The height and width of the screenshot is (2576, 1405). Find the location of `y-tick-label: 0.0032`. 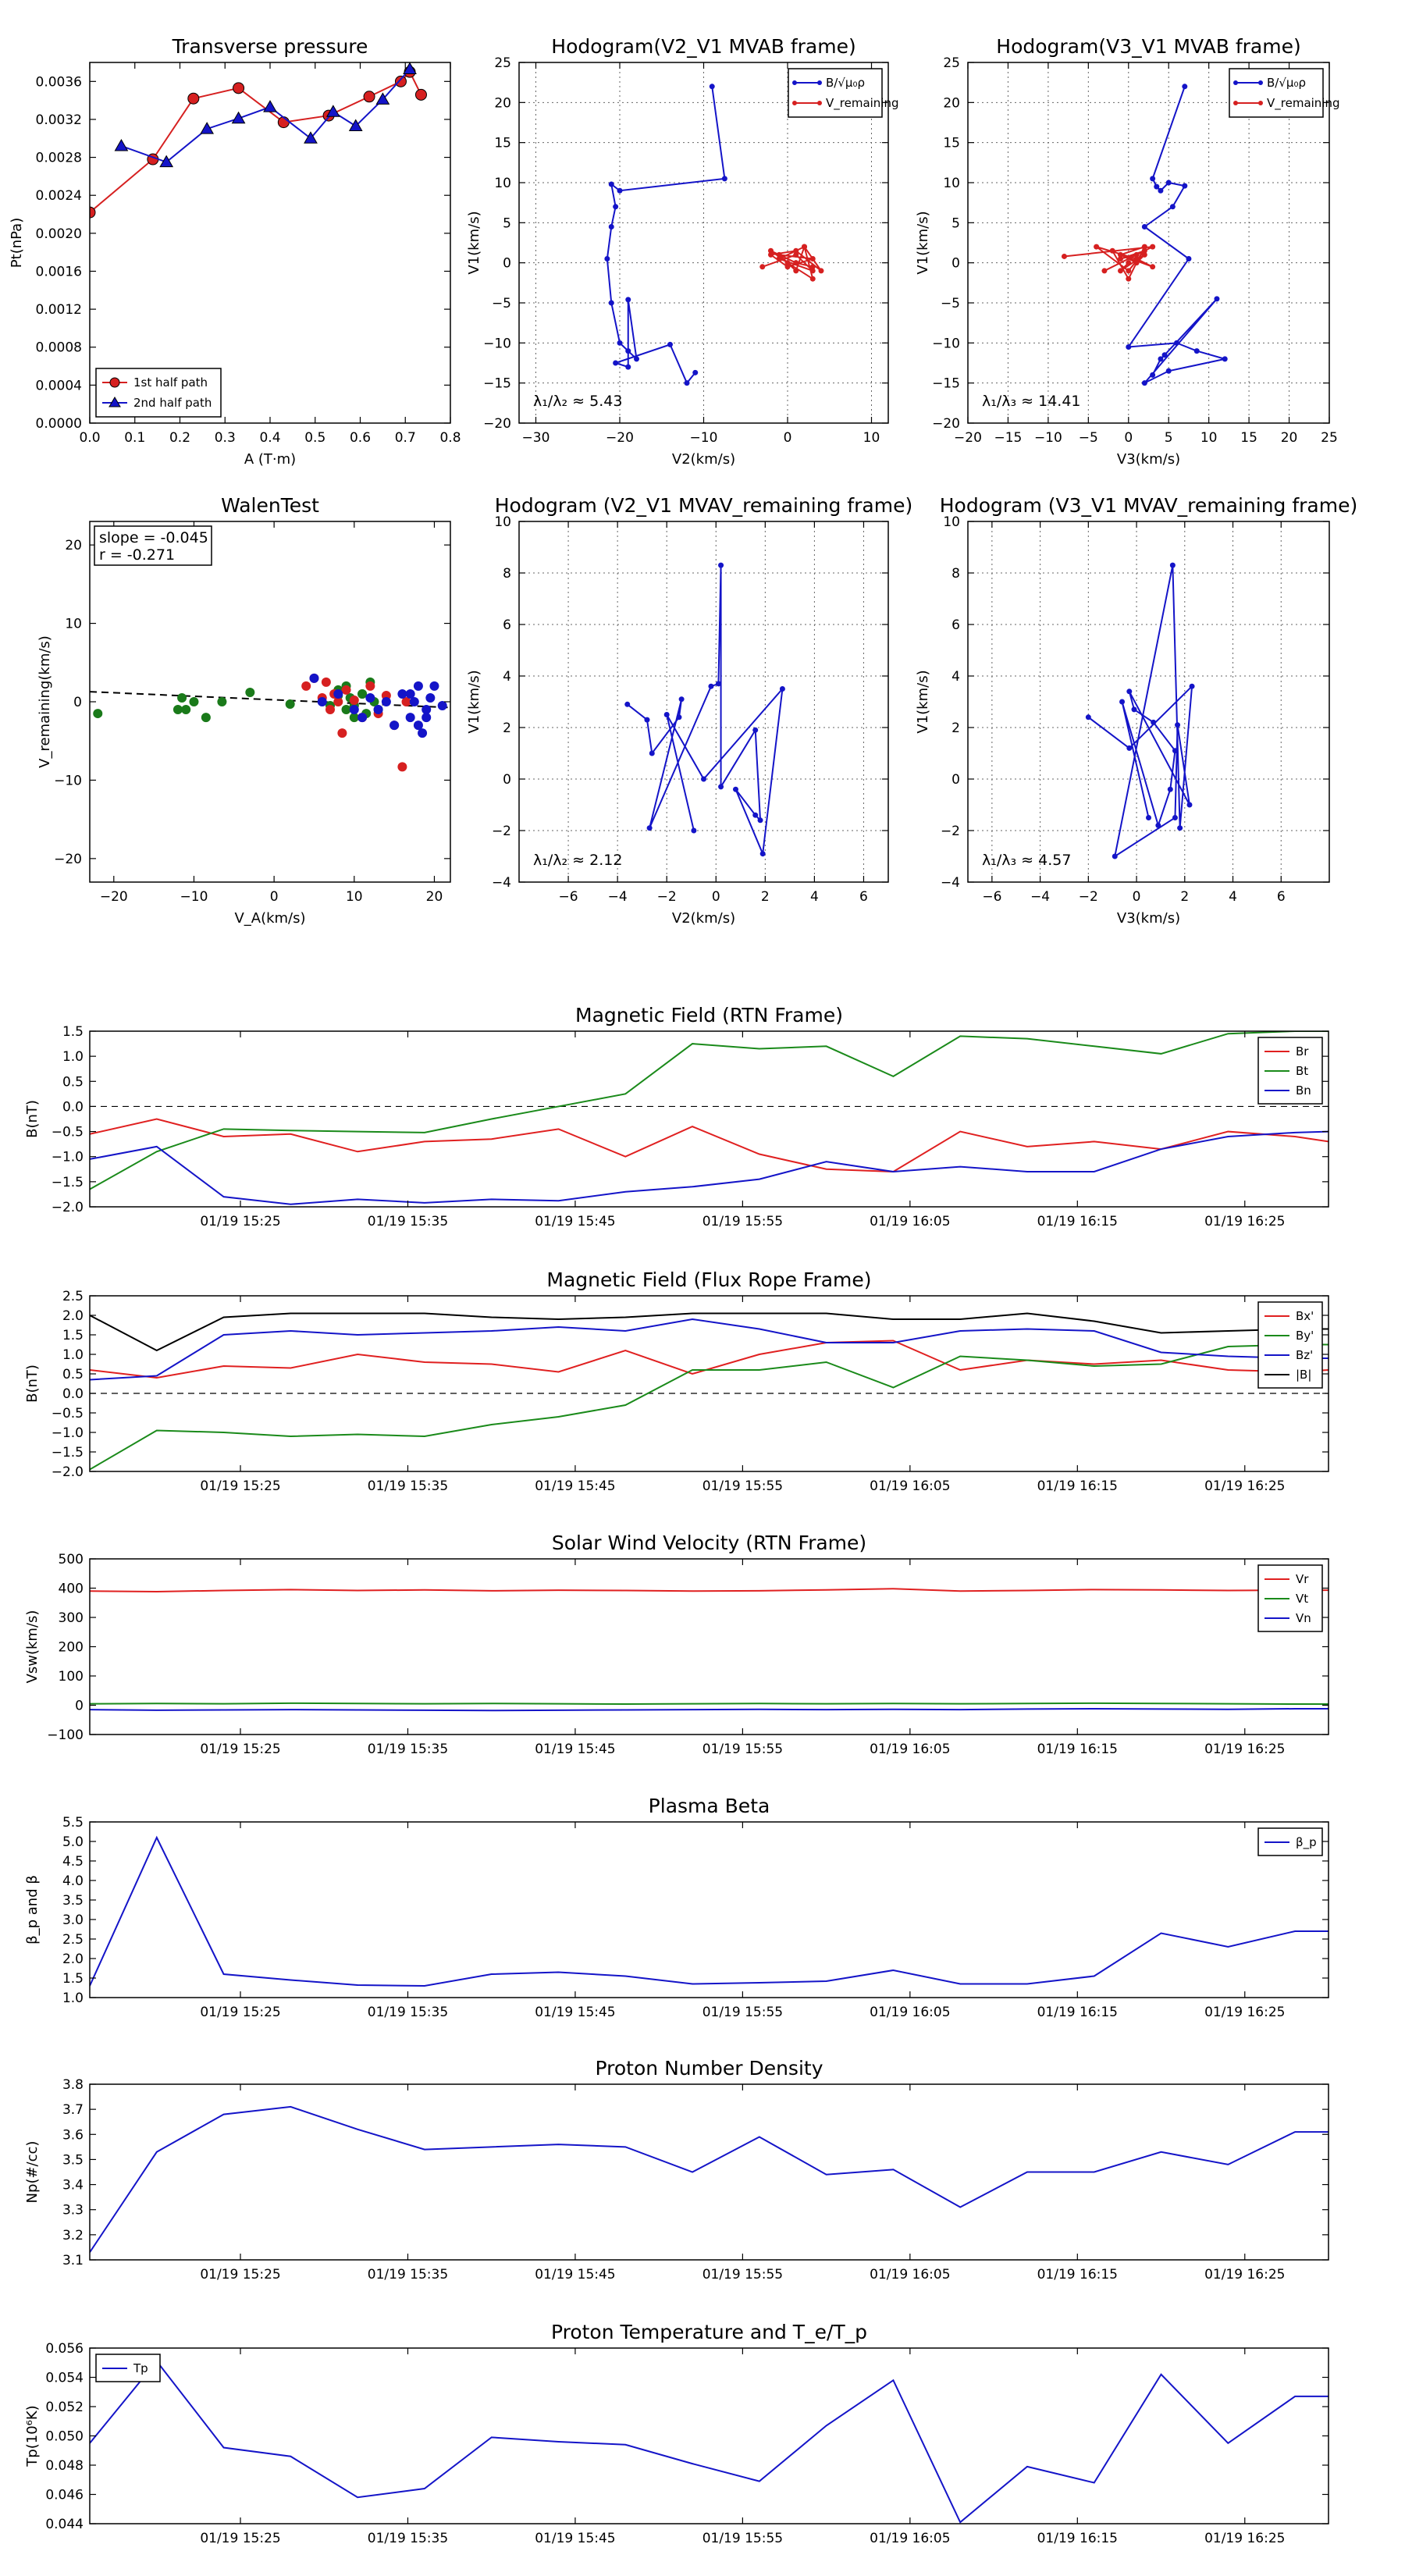

y-tick-label: 0.0032 is located at coordinates (59, 120).